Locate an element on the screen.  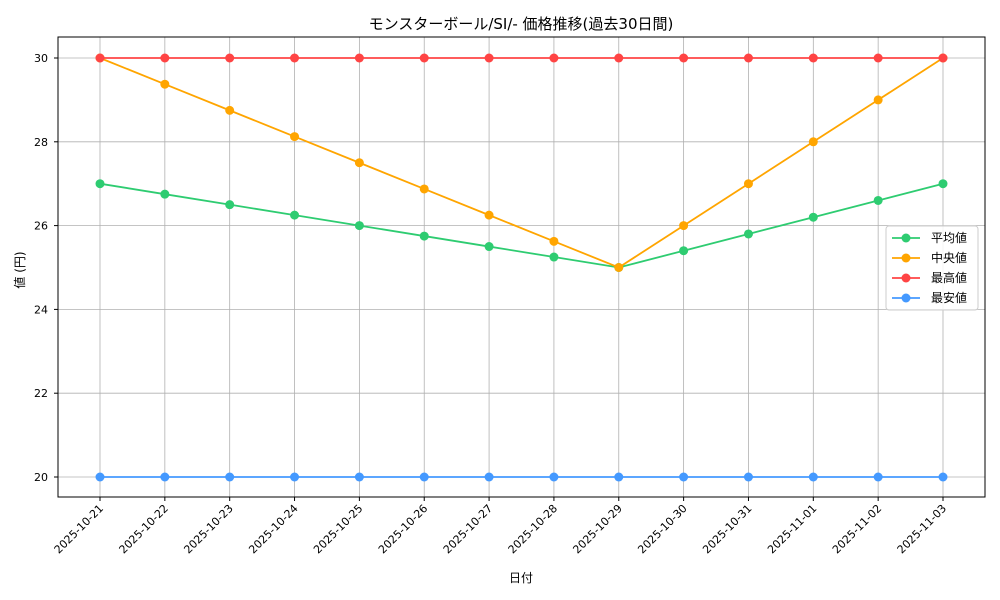
legend-label: 最安値 is located at coordinates (949, 297).